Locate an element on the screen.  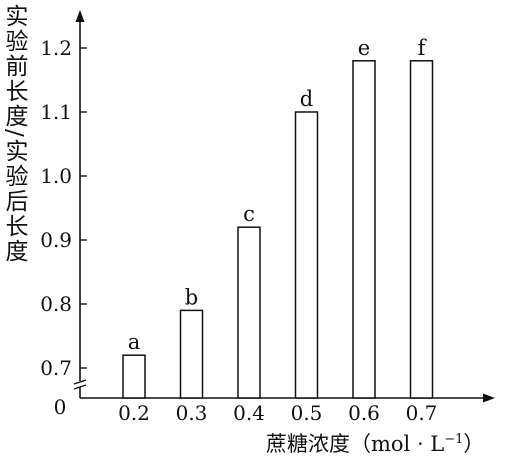
bar-label: e is located at coordinates (364, 48).